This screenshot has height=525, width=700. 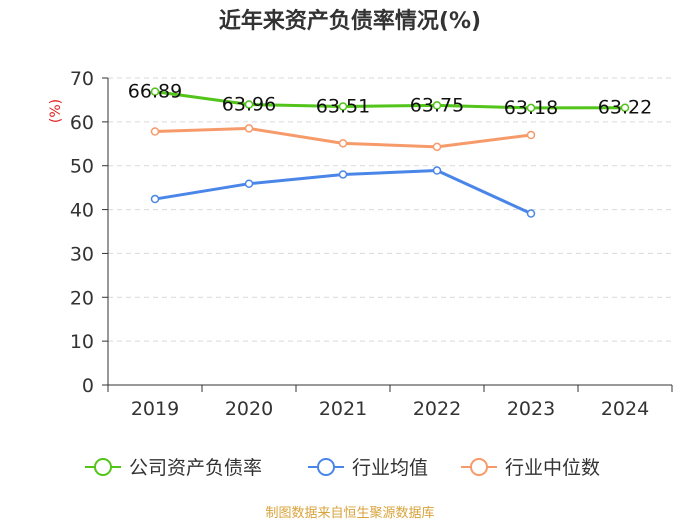 I want to click on legend-item-1: 行业均值, so click(x=368, y=468).